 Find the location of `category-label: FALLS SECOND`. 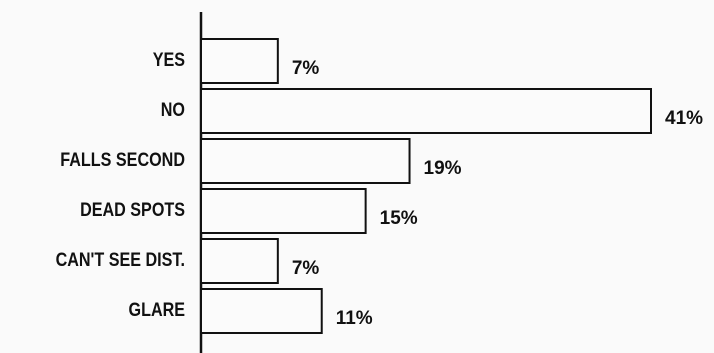

category-label: FALLS SECOND is located at coordinates (122, 160).